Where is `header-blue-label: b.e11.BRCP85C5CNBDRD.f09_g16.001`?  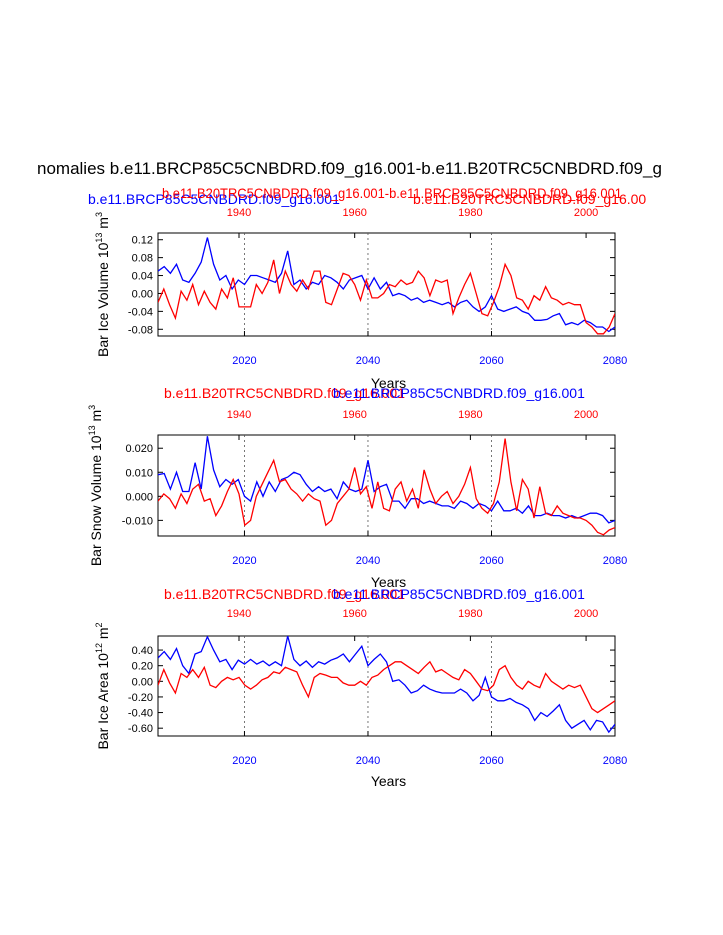 header-blue-label: b.e11.BRCP85C5CNBDRD.f09_g16.001 is located at coordinates (214, 199).